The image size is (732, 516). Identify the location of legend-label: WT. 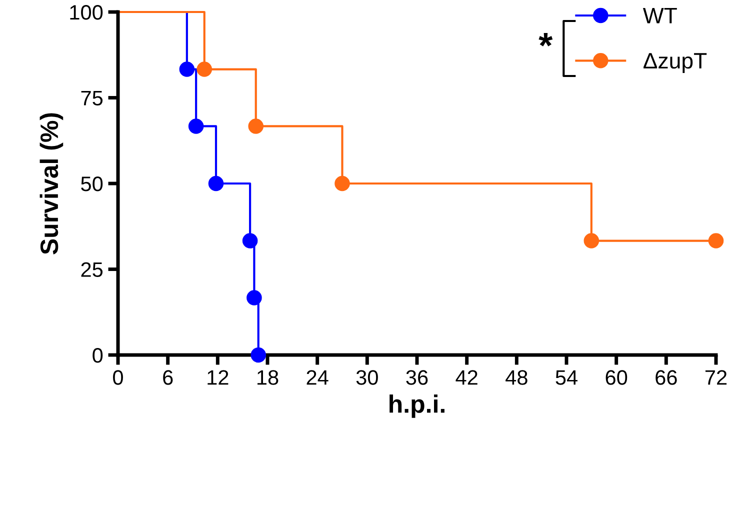
(659, 16).